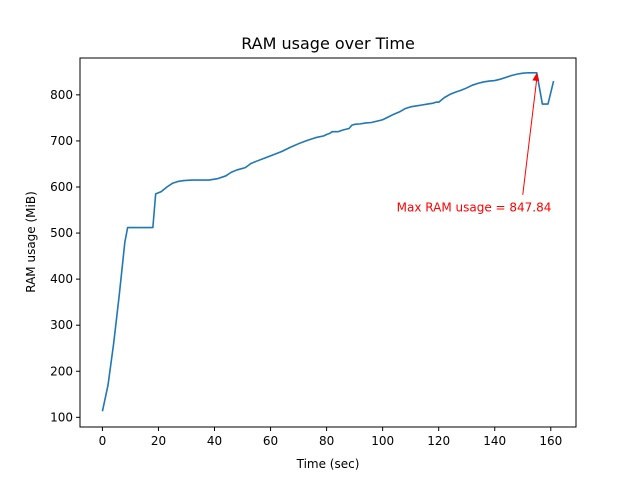 The image size is (640, 484). I want to click on x-tick-label: 100, so click(382, 441).